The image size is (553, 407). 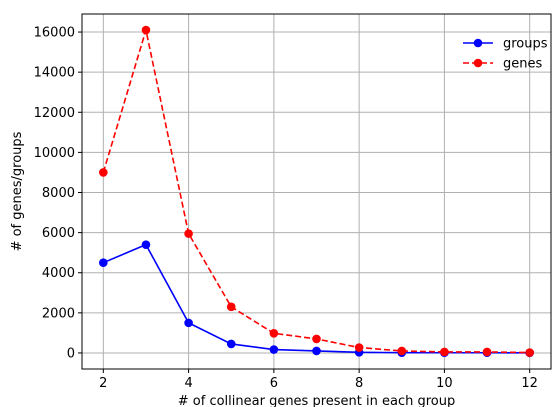 What do you see at coordinates (505, 54) in the screenshot?
I see `legend: groups genes` at bounding box center [505, 54].